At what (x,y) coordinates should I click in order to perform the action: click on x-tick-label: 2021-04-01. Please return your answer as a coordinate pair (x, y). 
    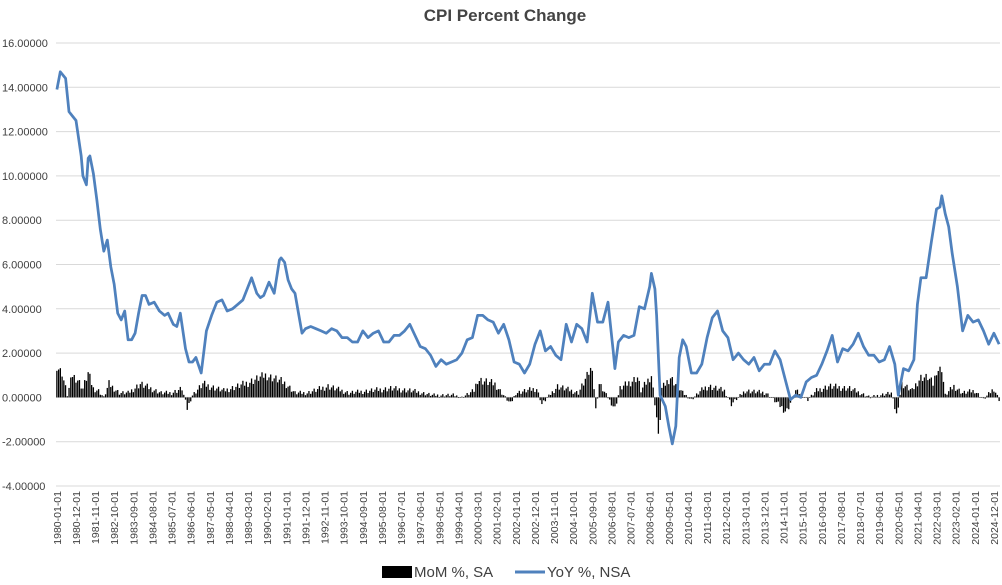
    Looking at the image, I should click on (918, 518).